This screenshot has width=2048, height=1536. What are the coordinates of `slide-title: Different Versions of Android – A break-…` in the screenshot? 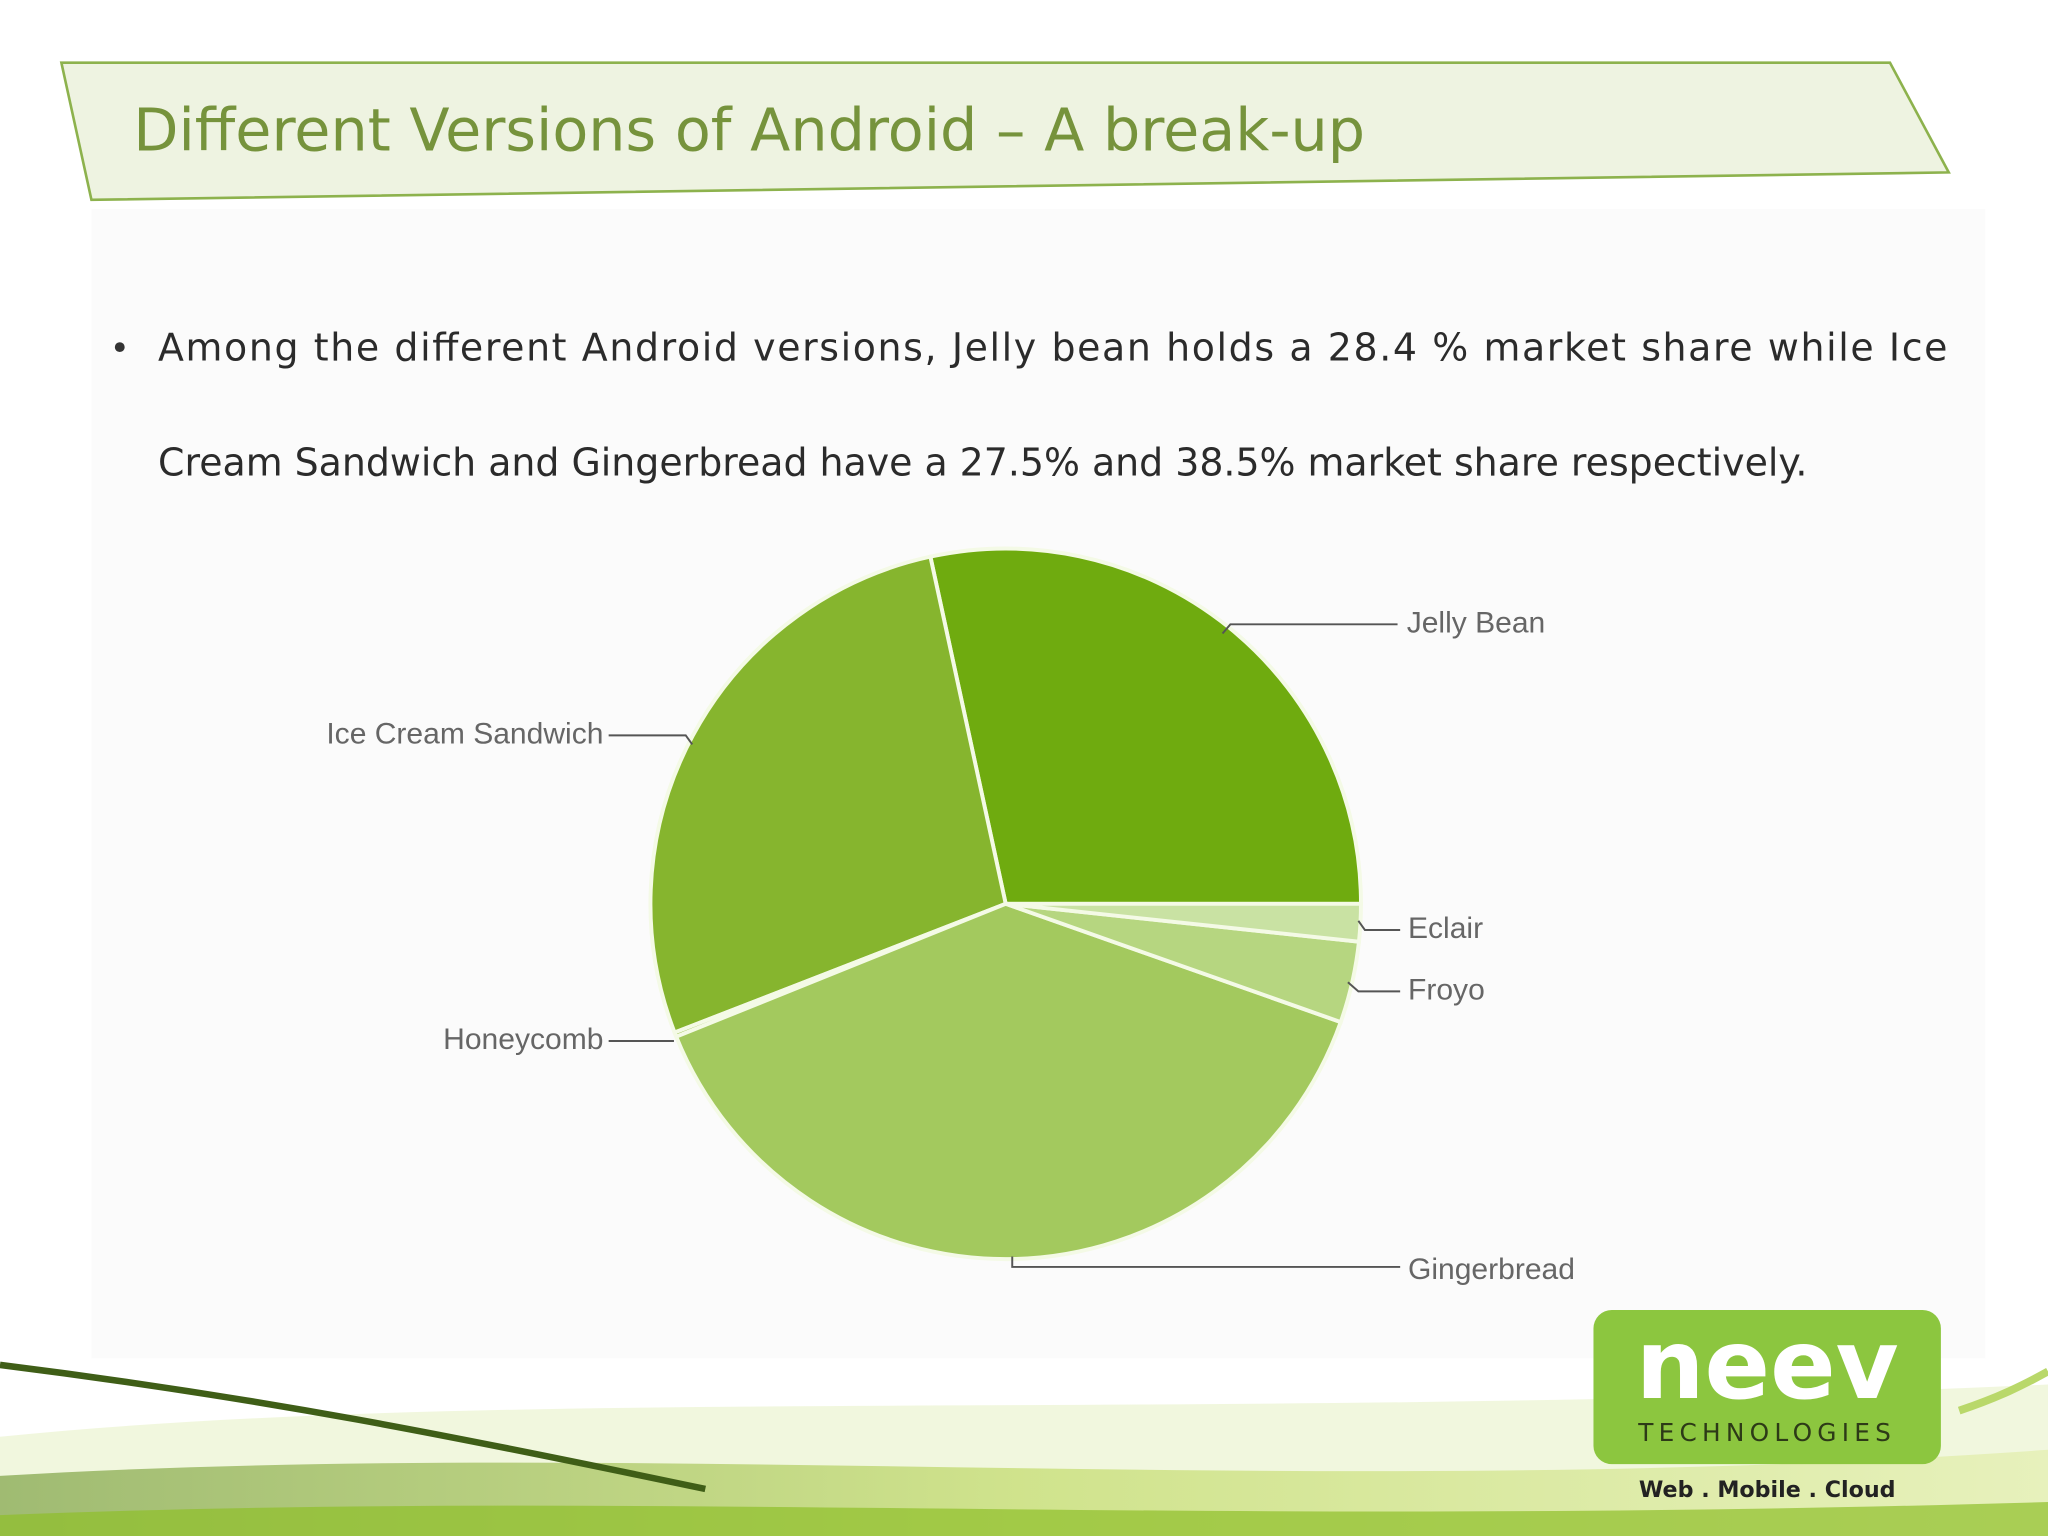 It's located at (749, 130).